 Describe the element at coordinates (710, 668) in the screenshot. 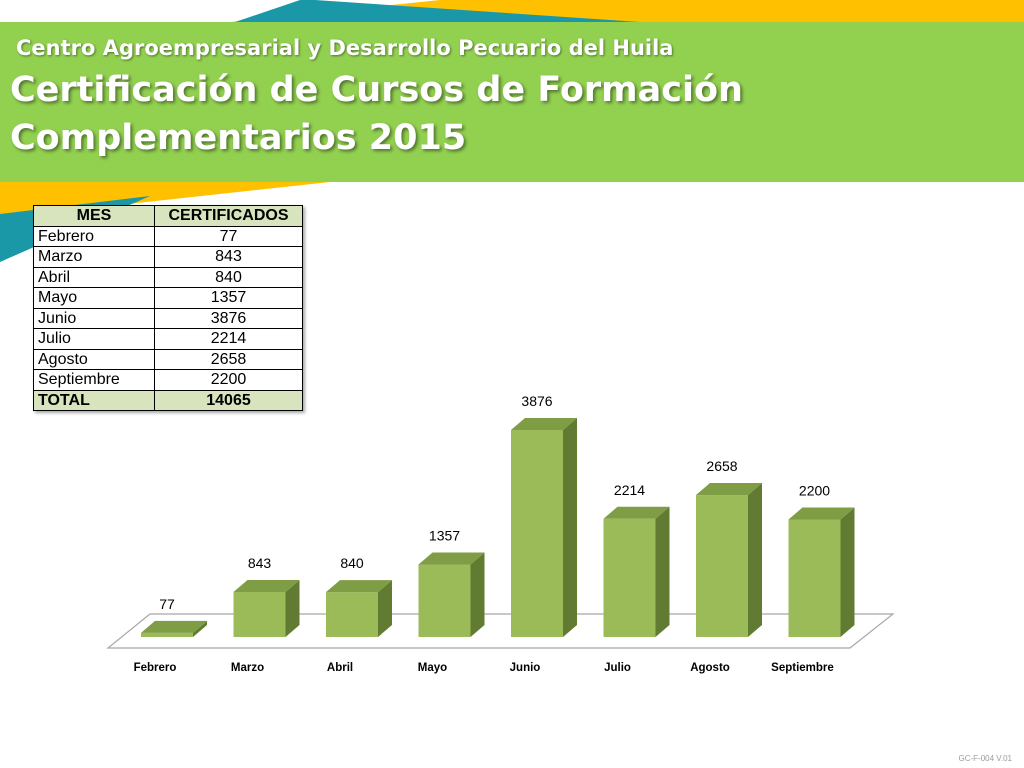

I see `x-tick-label: Agosto` at that location.